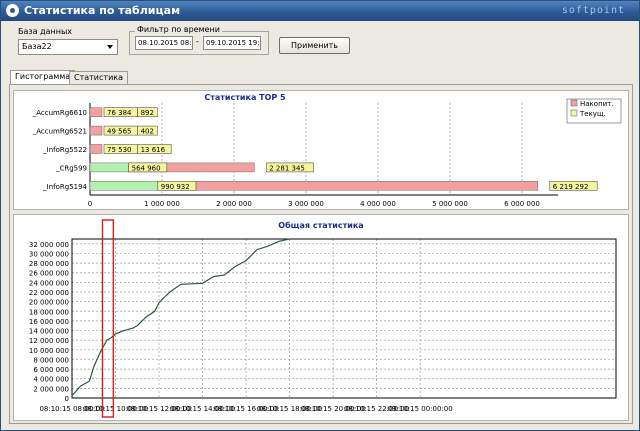 The height and width of the screenshot is (431, 640). Describe the element at coordinates (51, 380) in the screenshot. I see `y-tick-label: 4 000 000` at that location.